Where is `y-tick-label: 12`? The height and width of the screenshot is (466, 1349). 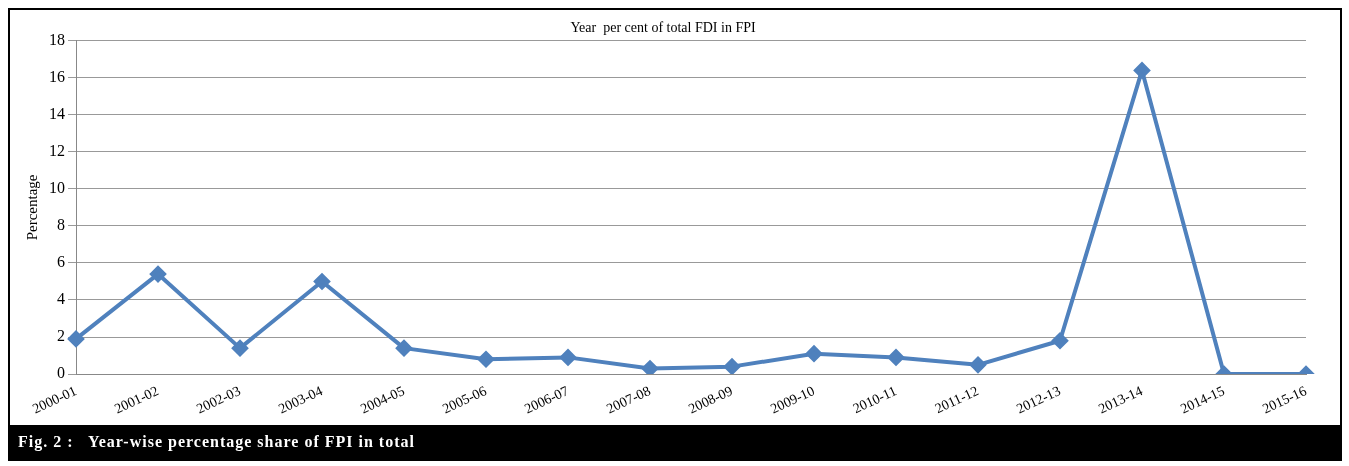
y-tick-label: 12 is located at coordinates (57, 151).